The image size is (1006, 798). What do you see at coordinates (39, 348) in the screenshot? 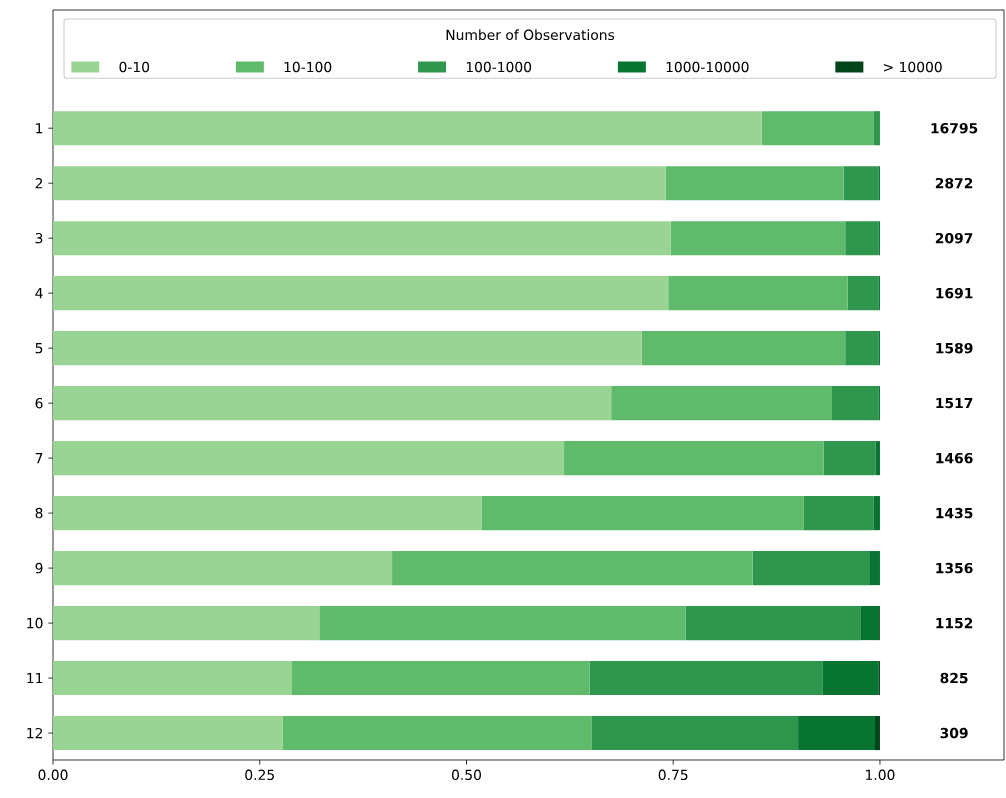
I see `y-tick-label: 5` at bounding box center [39, 348].